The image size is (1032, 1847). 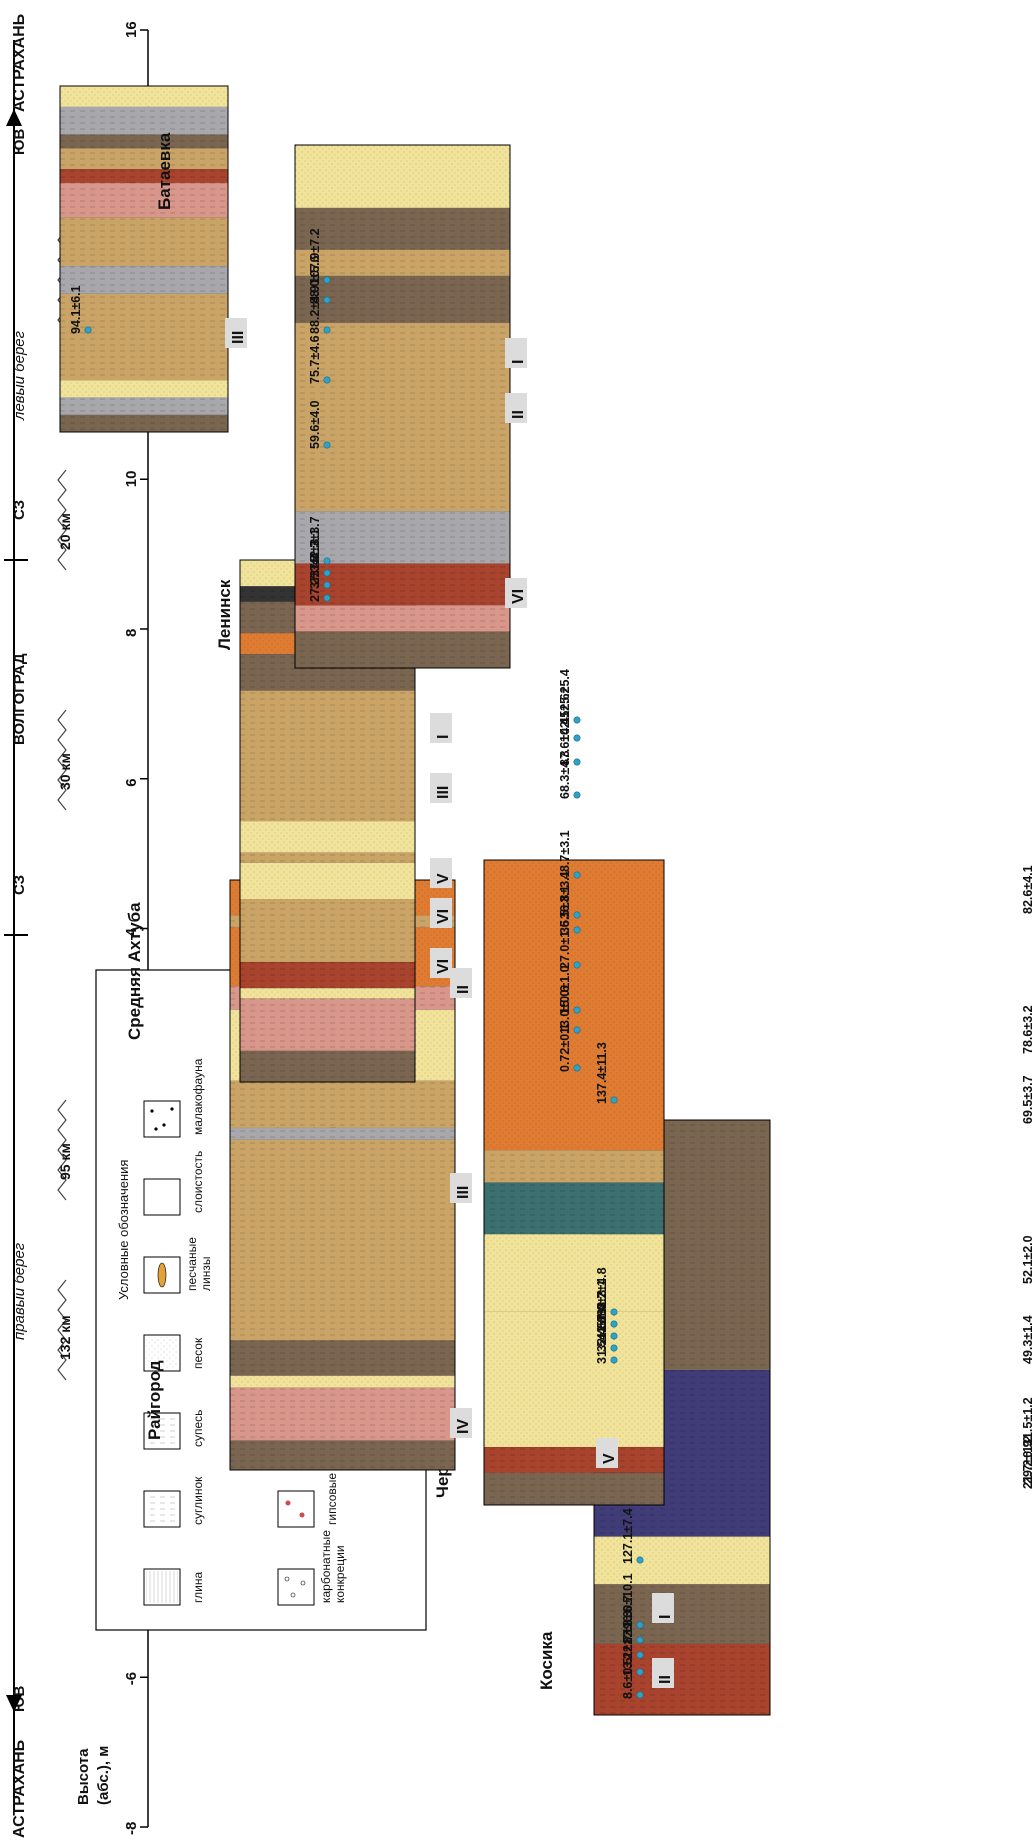 I want to click on legend-label: карбонатные, so click(x=326, y=1566).